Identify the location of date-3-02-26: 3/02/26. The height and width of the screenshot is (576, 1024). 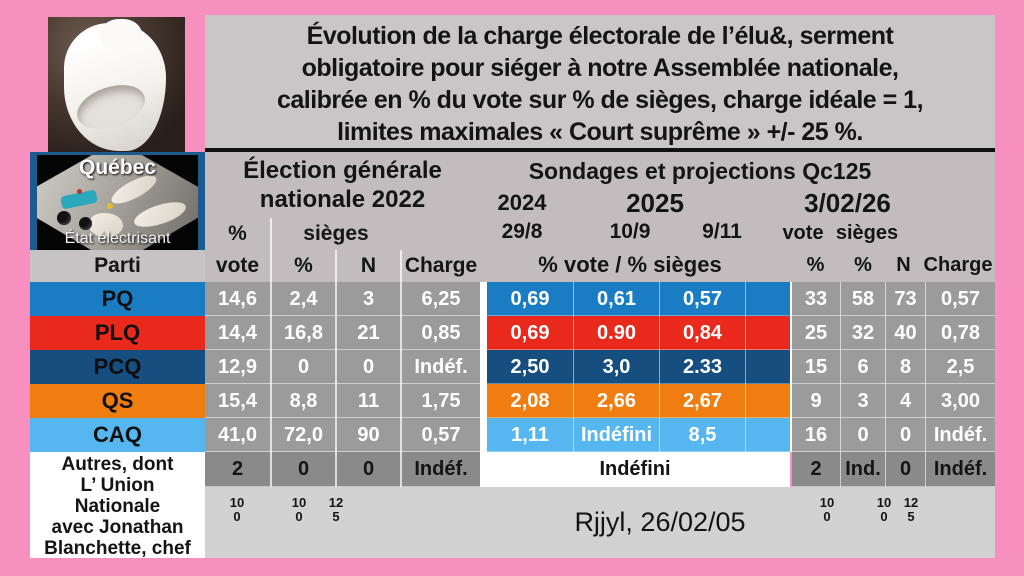
(847, 203).